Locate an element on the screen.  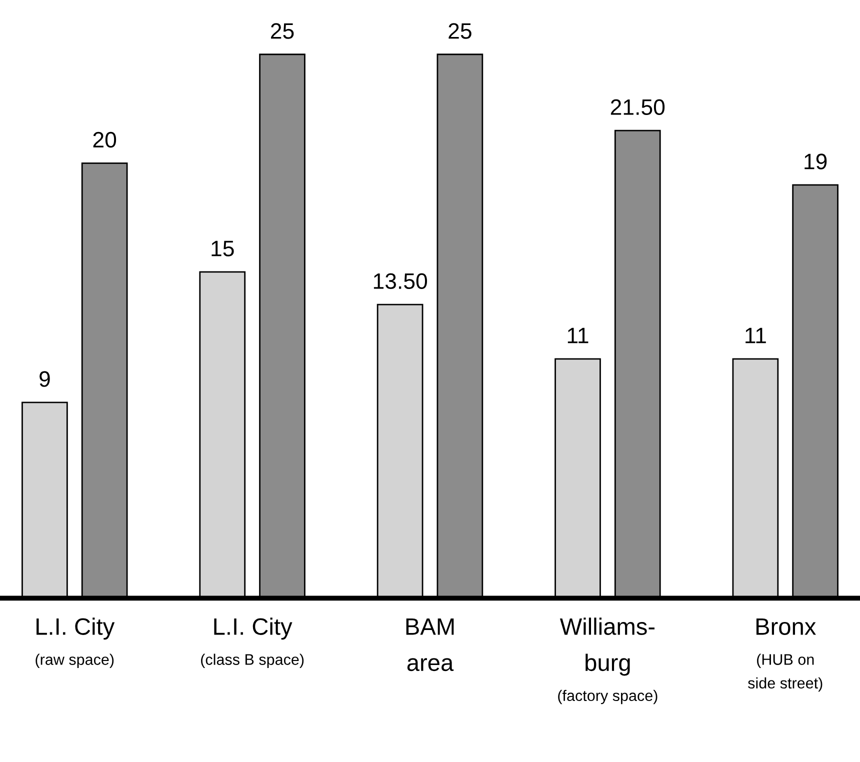
data-label: 13.50 is located at coordinates (400, 281).